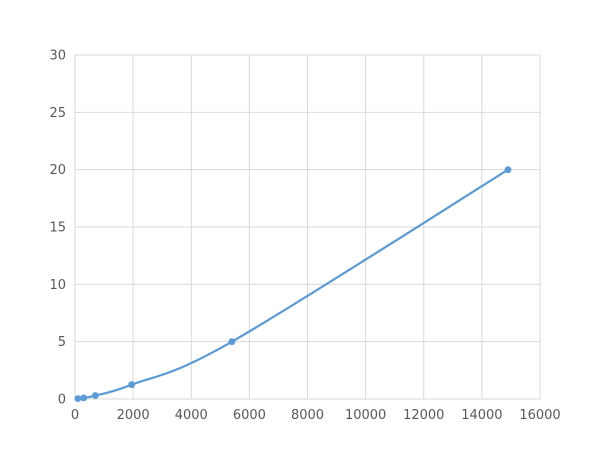  I want to click on x-tick-label: 16000, so click(539, 415).